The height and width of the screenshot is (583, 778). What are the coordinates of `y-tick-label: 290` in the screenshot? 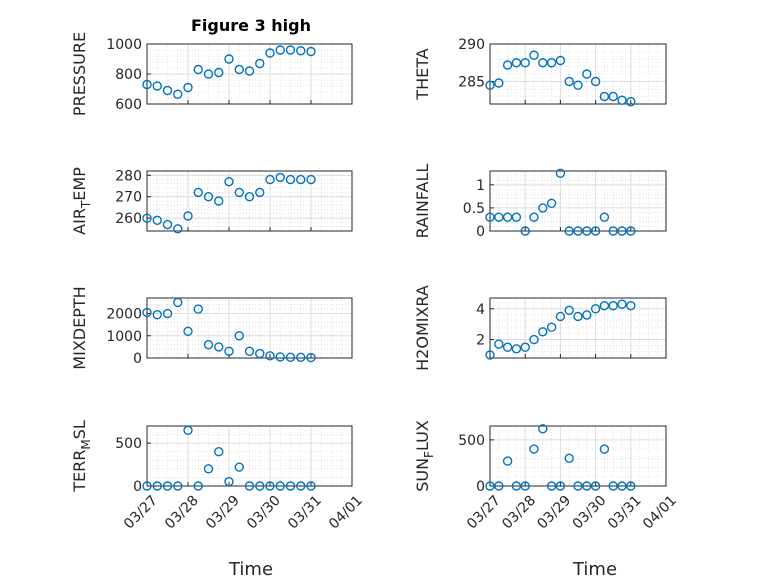 It's located at (471, 45).